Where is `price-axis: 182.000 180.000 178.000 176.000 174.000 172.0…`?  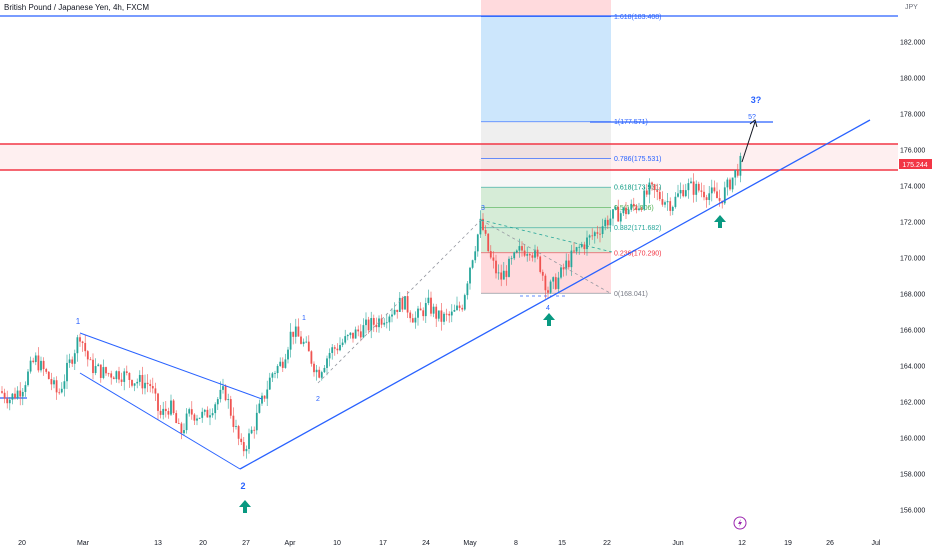
price-axis: 182.000 180.000 178.000 176.000 174.000 172.0… is located at coordinates (915, 268).